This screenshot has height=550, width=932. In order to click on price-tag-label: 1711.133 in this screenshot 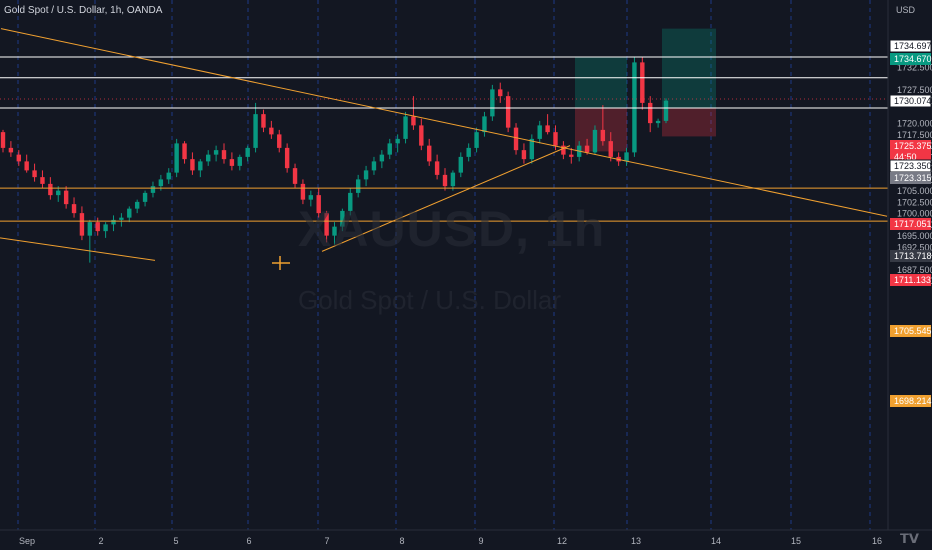, I will do `click(912, 280)`.